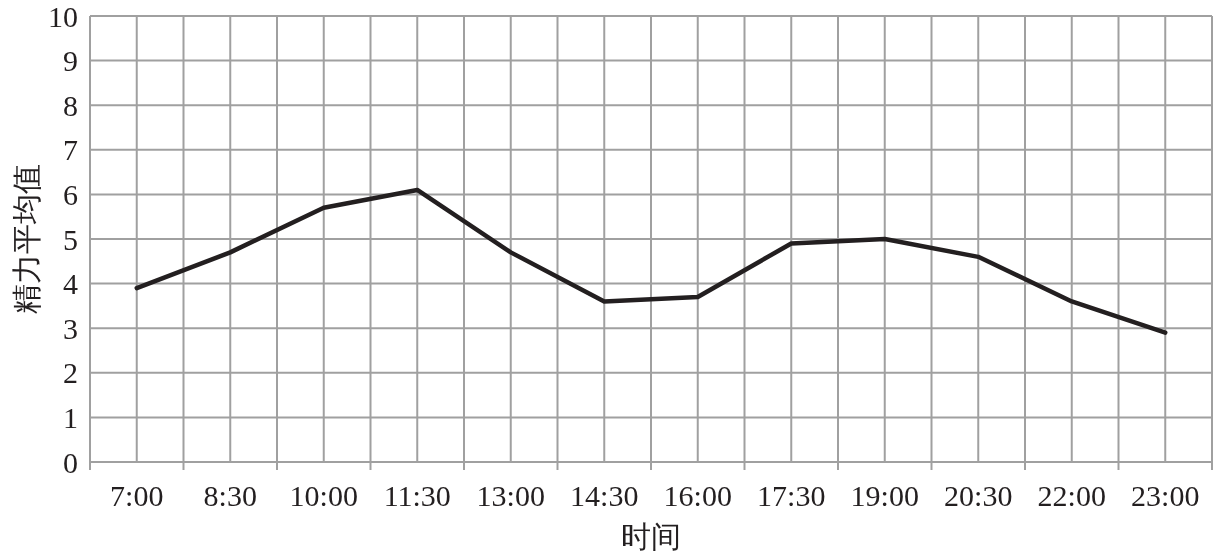  Describe the element at coordinates (70, 194) in the screenshot. I see `ytick: 6` at that location.